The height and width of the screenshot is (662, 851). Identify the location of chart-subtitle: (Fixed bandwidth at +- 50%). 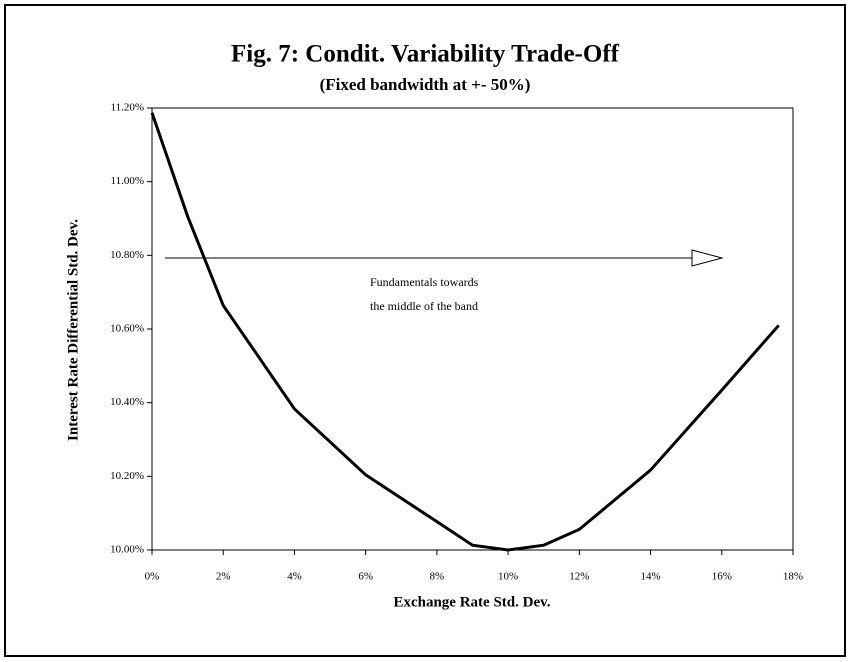
(425, 84).